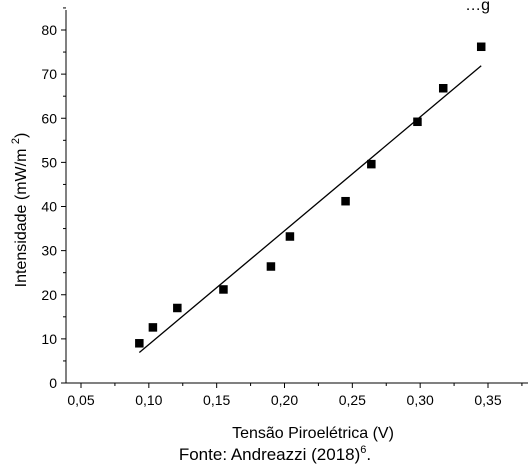  I want to click on y-tick-label: 40, so click(49, 207).